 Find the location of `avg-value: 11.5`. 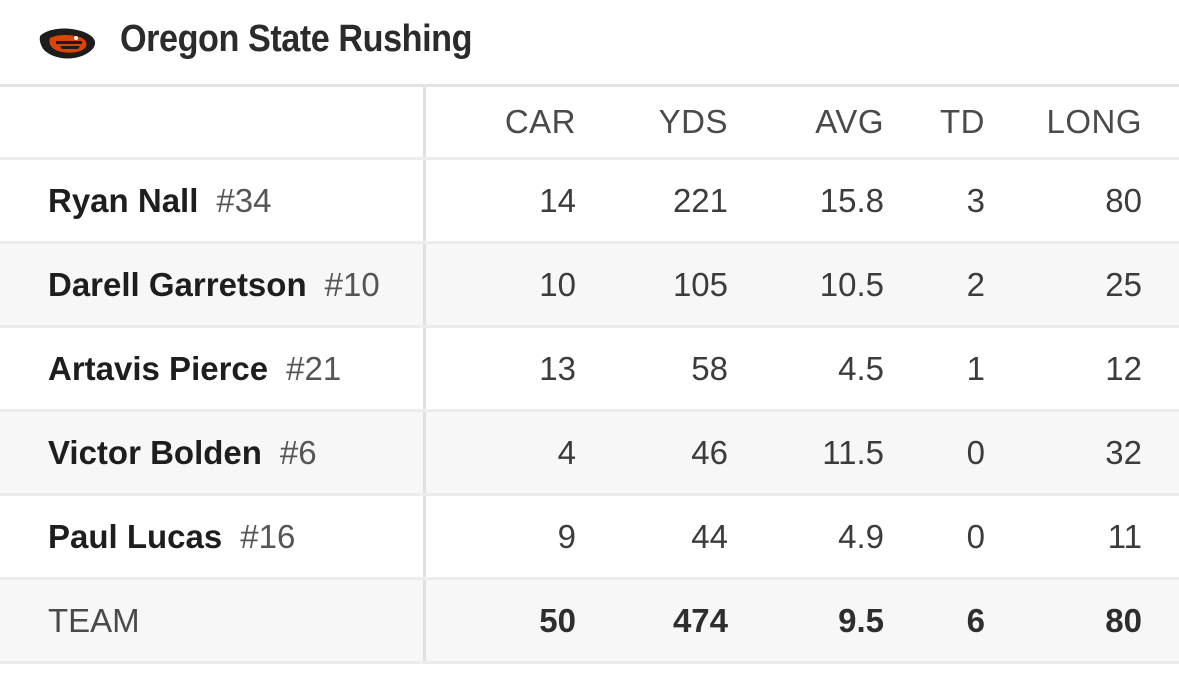

avg-value: 11.5 is located at coordinates (853, 452).